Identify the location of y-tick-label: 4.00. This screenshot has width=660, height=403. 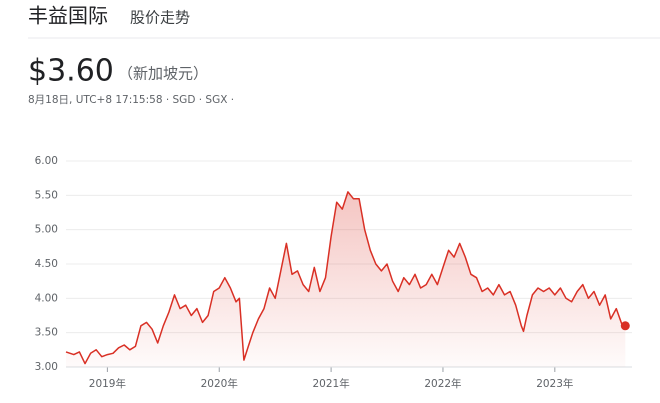
(46, 298).